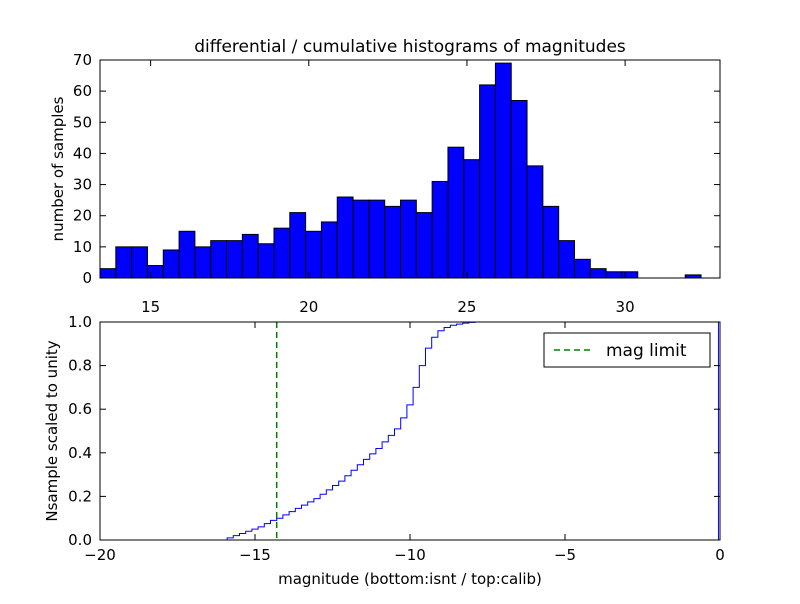  I want to click on top-y-axis-label: number of samples, so click(58, 168).